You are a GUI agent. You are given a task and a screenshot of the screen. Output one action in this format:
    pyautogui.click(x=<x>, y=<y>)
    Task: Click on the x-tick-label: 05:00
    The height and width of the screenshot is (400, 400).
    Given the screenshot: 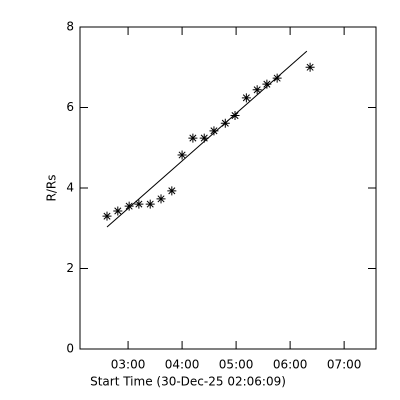 What is the action you would take?
    pyautogui.click(x=236, y=365)
    